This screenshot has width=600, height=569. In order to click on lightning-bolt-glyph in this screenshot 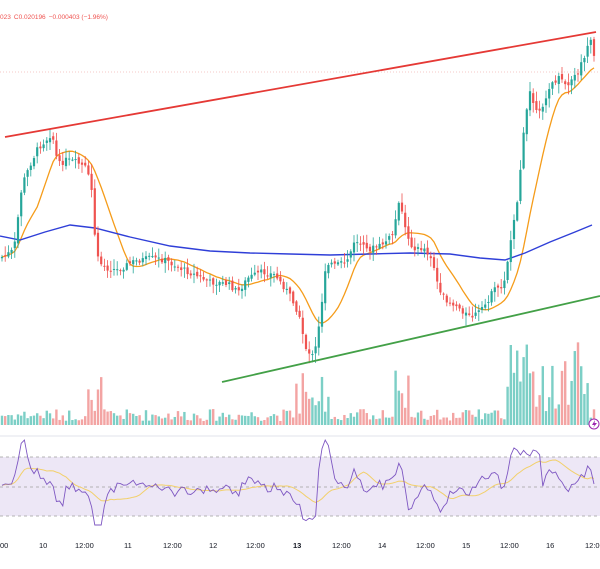, I will do `click(594, 424)`.